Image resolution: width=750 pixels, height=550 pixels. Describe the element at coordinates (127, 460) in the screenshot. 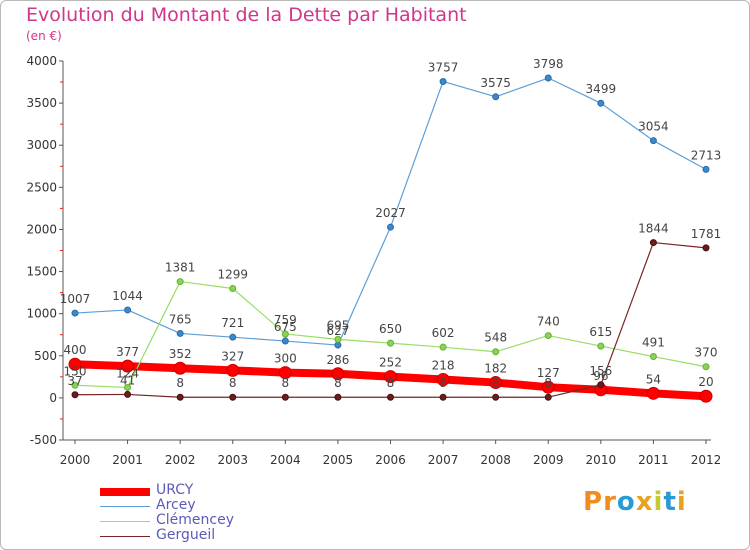

I see `x-tick-label: 2001` at that location.